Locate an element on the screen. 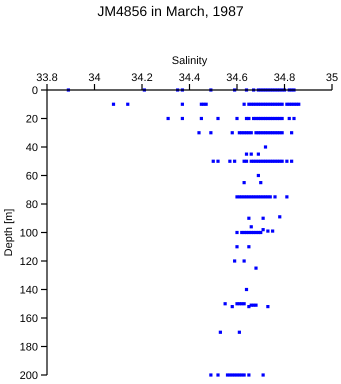  chart-title: JM4856 in March, 1987 is located at coordinates (170, 11).